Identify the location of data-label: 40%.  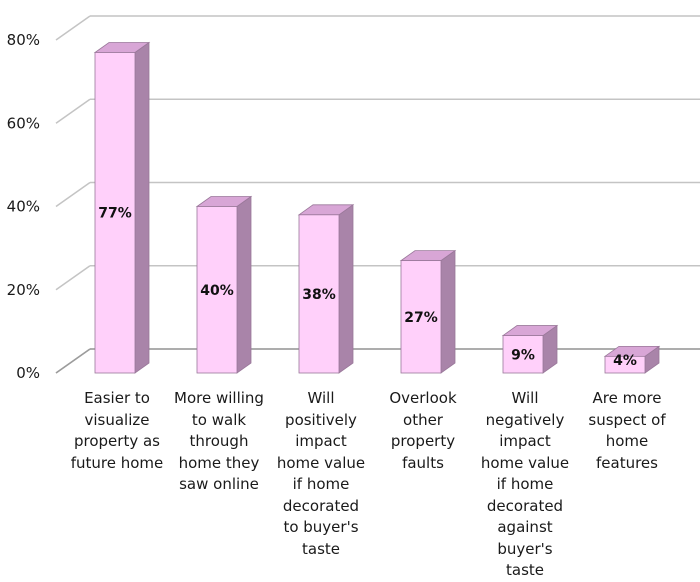
(217, 291).